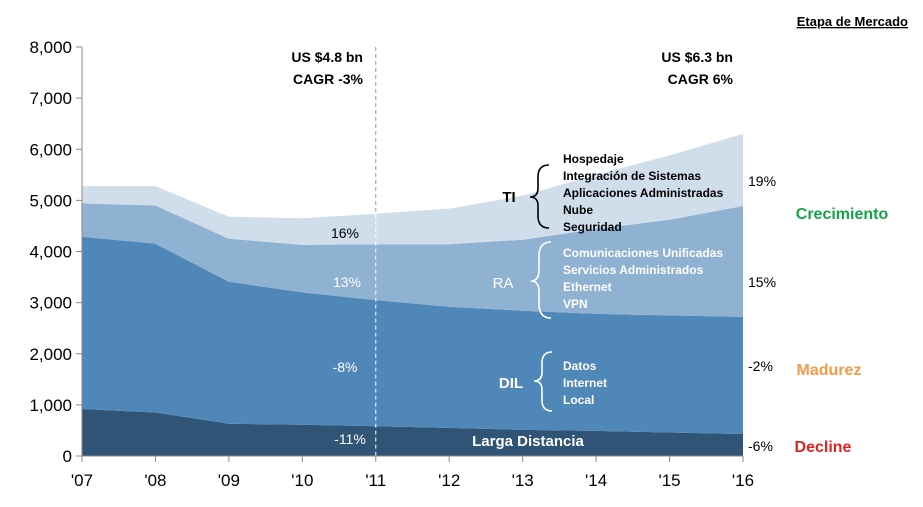 This screenshot has width=923, height=507. I want to click on ti-item: Integración de Sistemas, so click(632, 176).